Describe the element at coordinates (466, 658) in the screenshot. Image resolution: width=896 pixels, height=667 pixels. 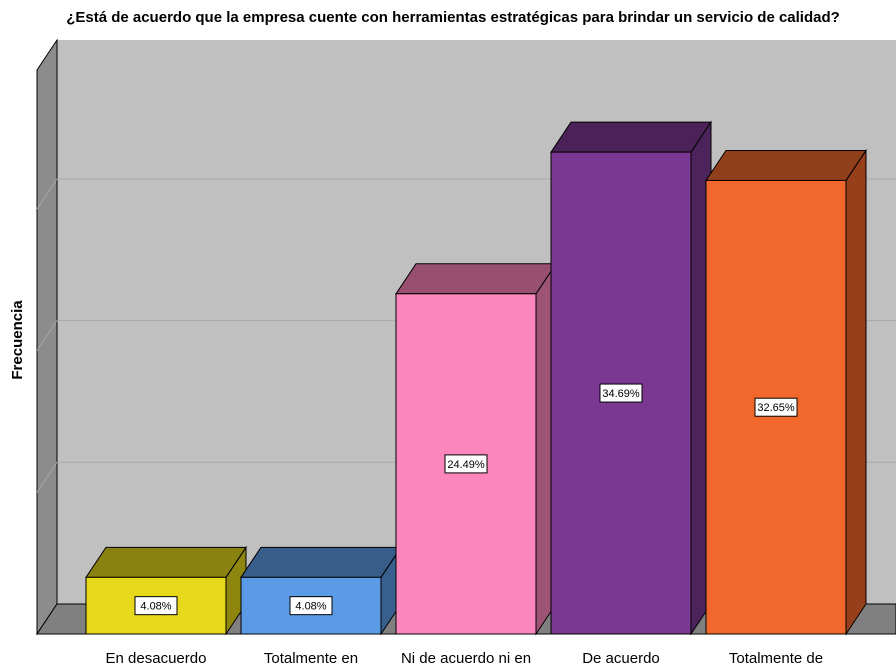
I see `x-tick-label: Ni de acuerdo ni en` at that location.